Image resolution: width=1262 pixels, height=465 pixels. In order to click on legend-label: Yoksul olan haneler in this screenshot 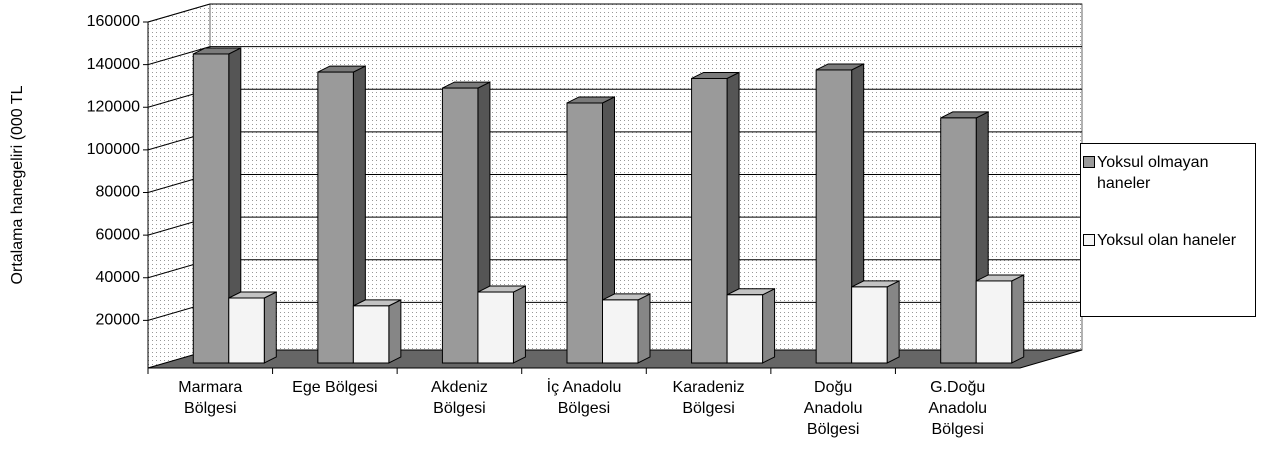, I will do `click(1167, 240)`.